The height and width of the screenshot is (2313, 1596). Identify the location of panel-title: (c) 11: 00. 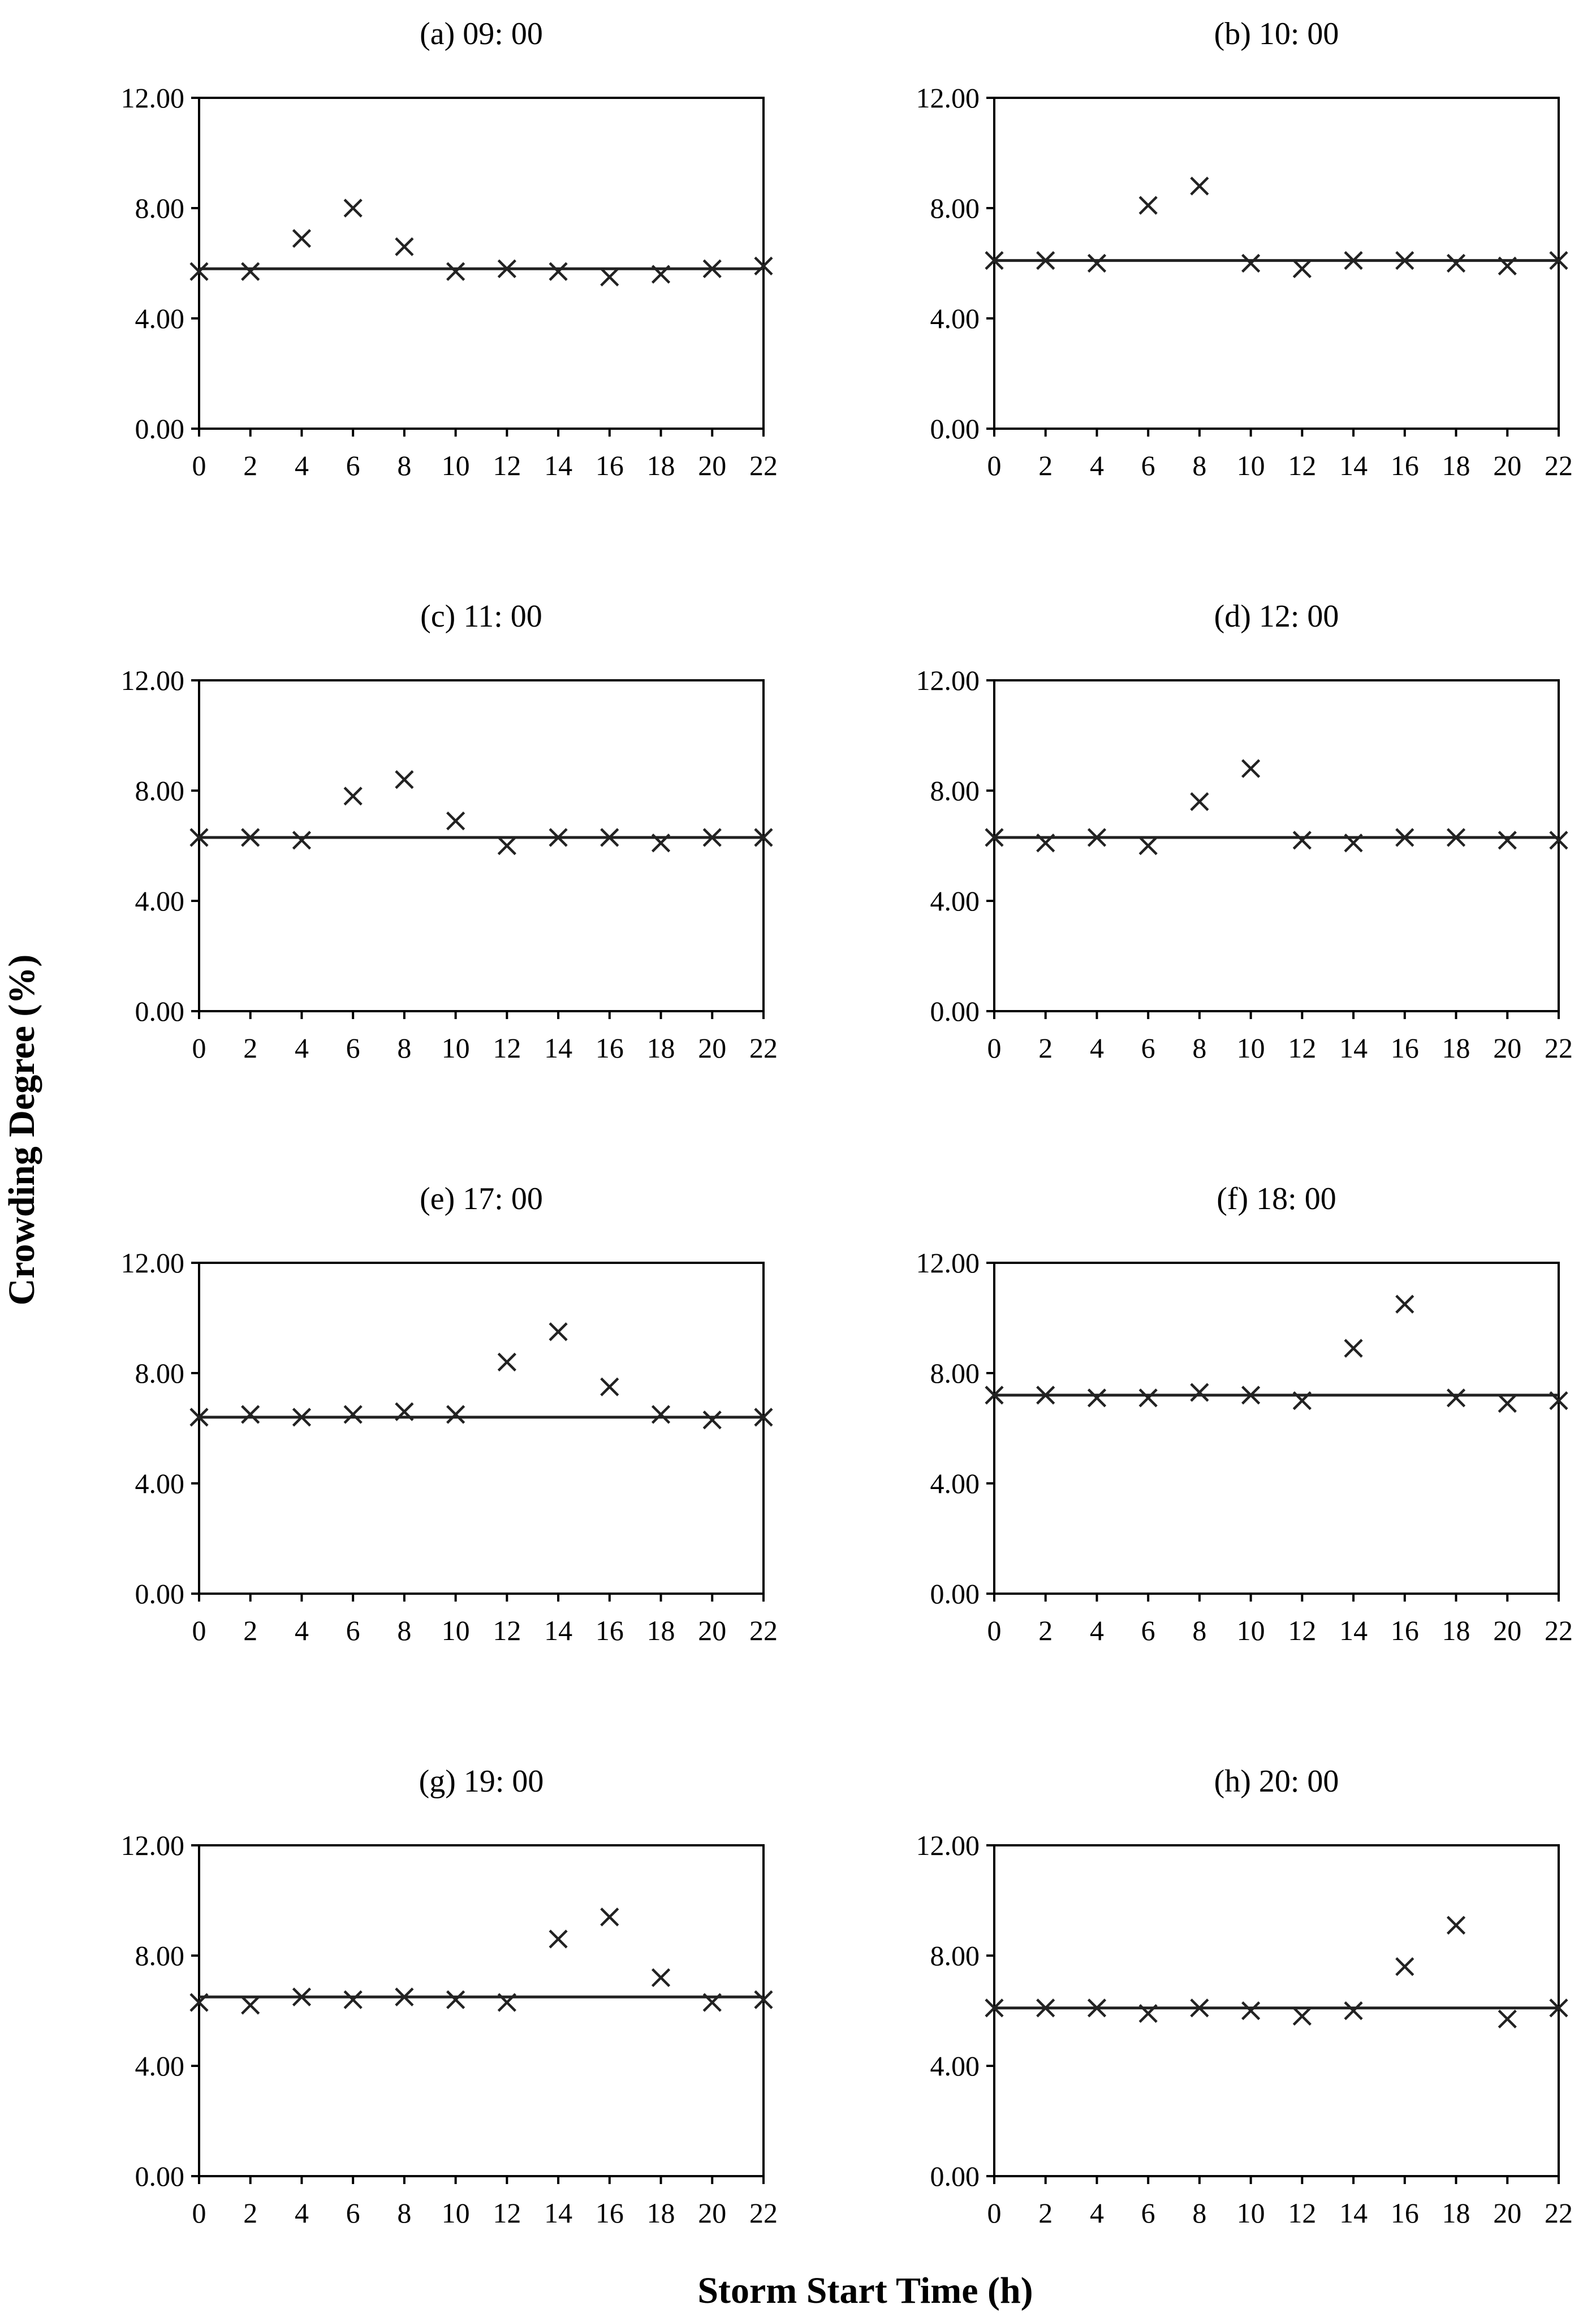
(481, 616).